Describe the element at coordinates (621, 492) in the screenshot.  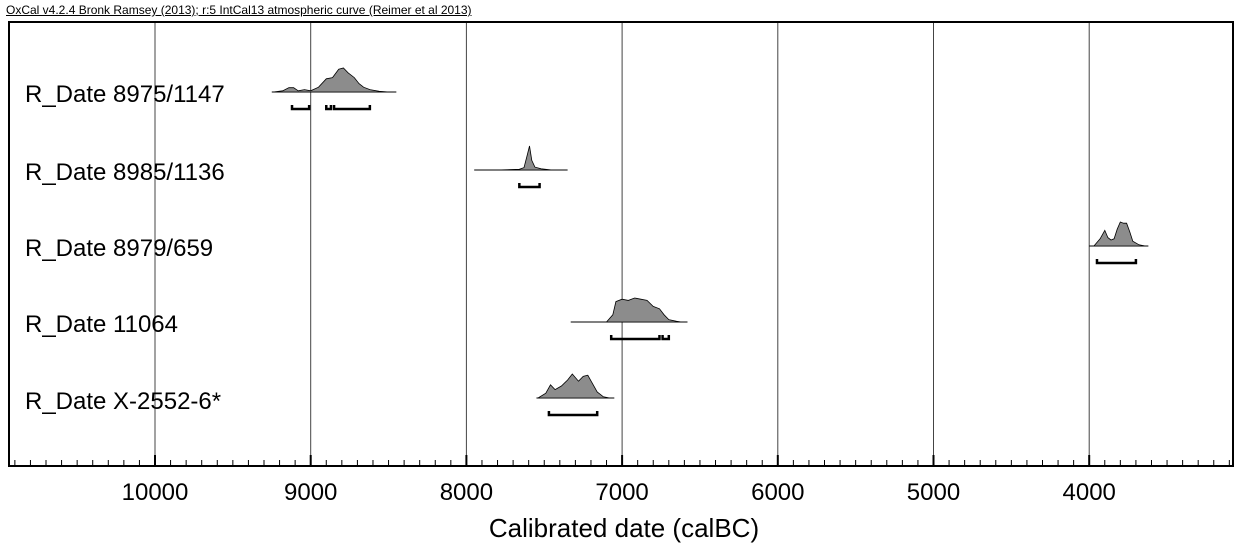
I see `tick-label-7000: 7000` at that location.